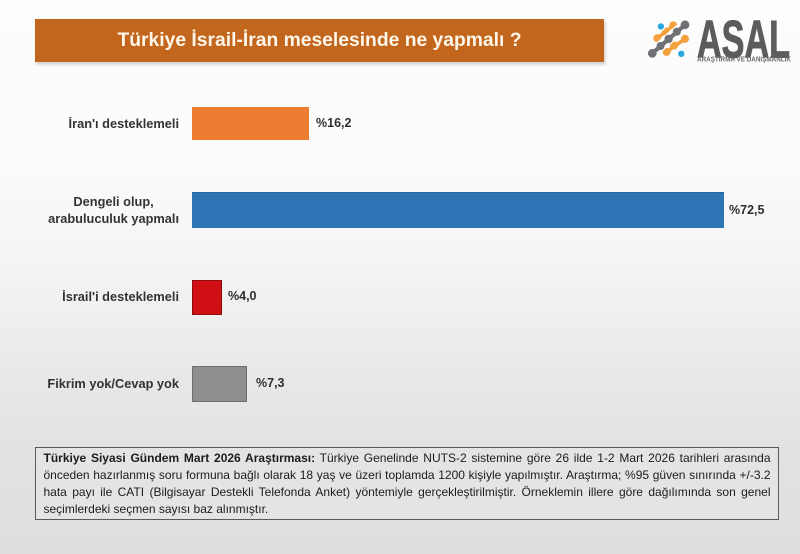 This screenshot has width=800, height=554. What do you see at coordinates (743, 40) in the screenshot?
I see `svg-text: ASAL` at bounding box center [743, 40].